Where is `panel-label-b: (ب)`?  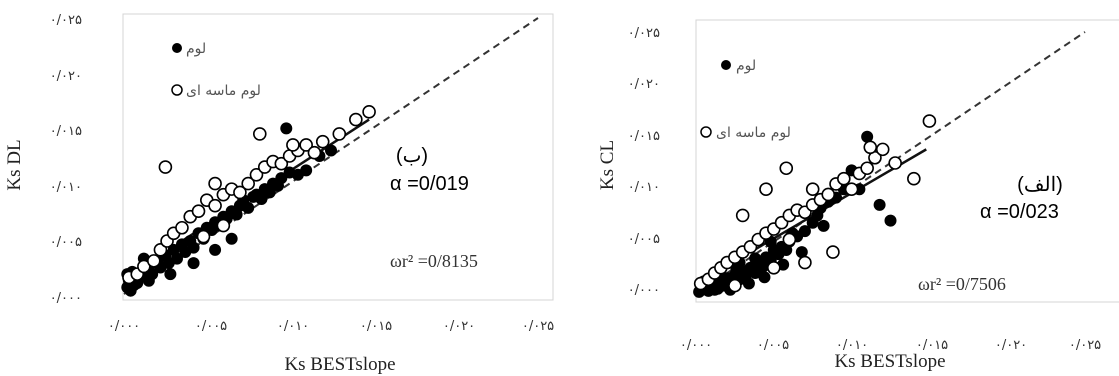 panel-label-b: (ب) is located at coordinates (412, 156).